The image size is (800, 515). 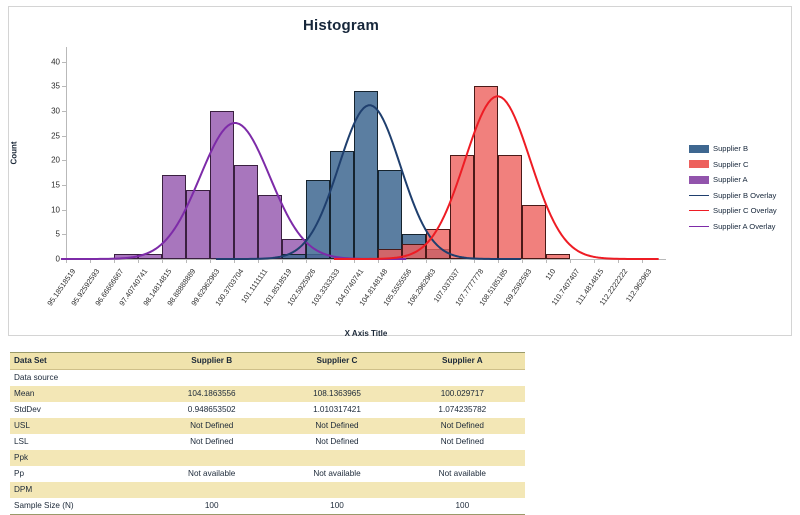 I want to click on y-axis-line, so click(x=66, y=153).